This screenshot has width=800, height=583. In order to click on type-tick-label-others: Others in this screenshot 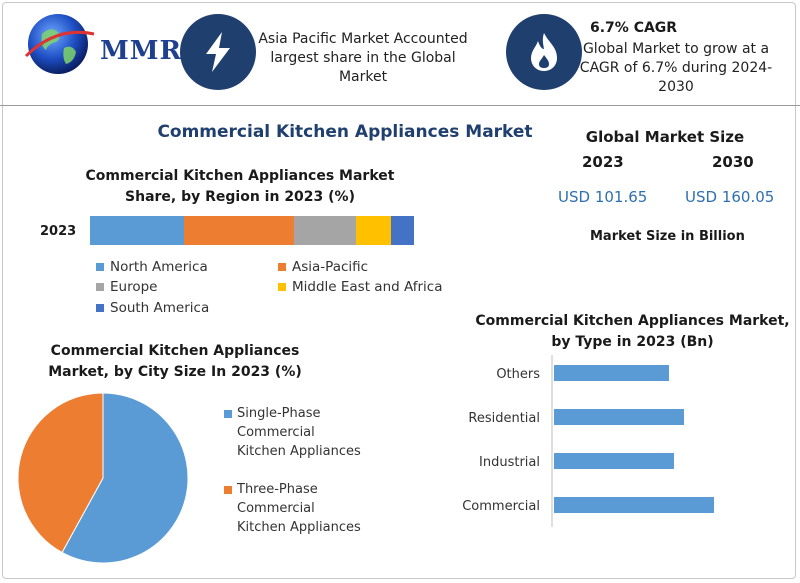, I will do `click(518, 374)`.